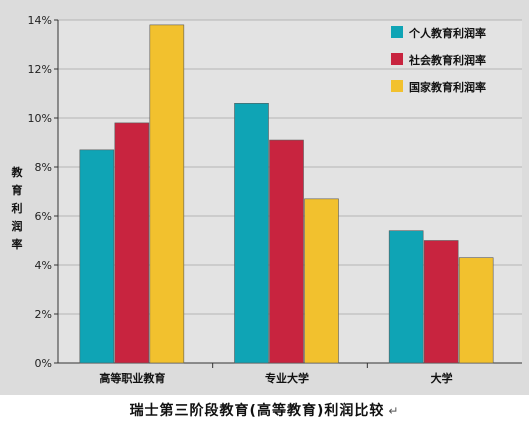 The height and width of the screenshot is (429, 529). I want to click on y-axis-label-char: 润, so click(17, 226).